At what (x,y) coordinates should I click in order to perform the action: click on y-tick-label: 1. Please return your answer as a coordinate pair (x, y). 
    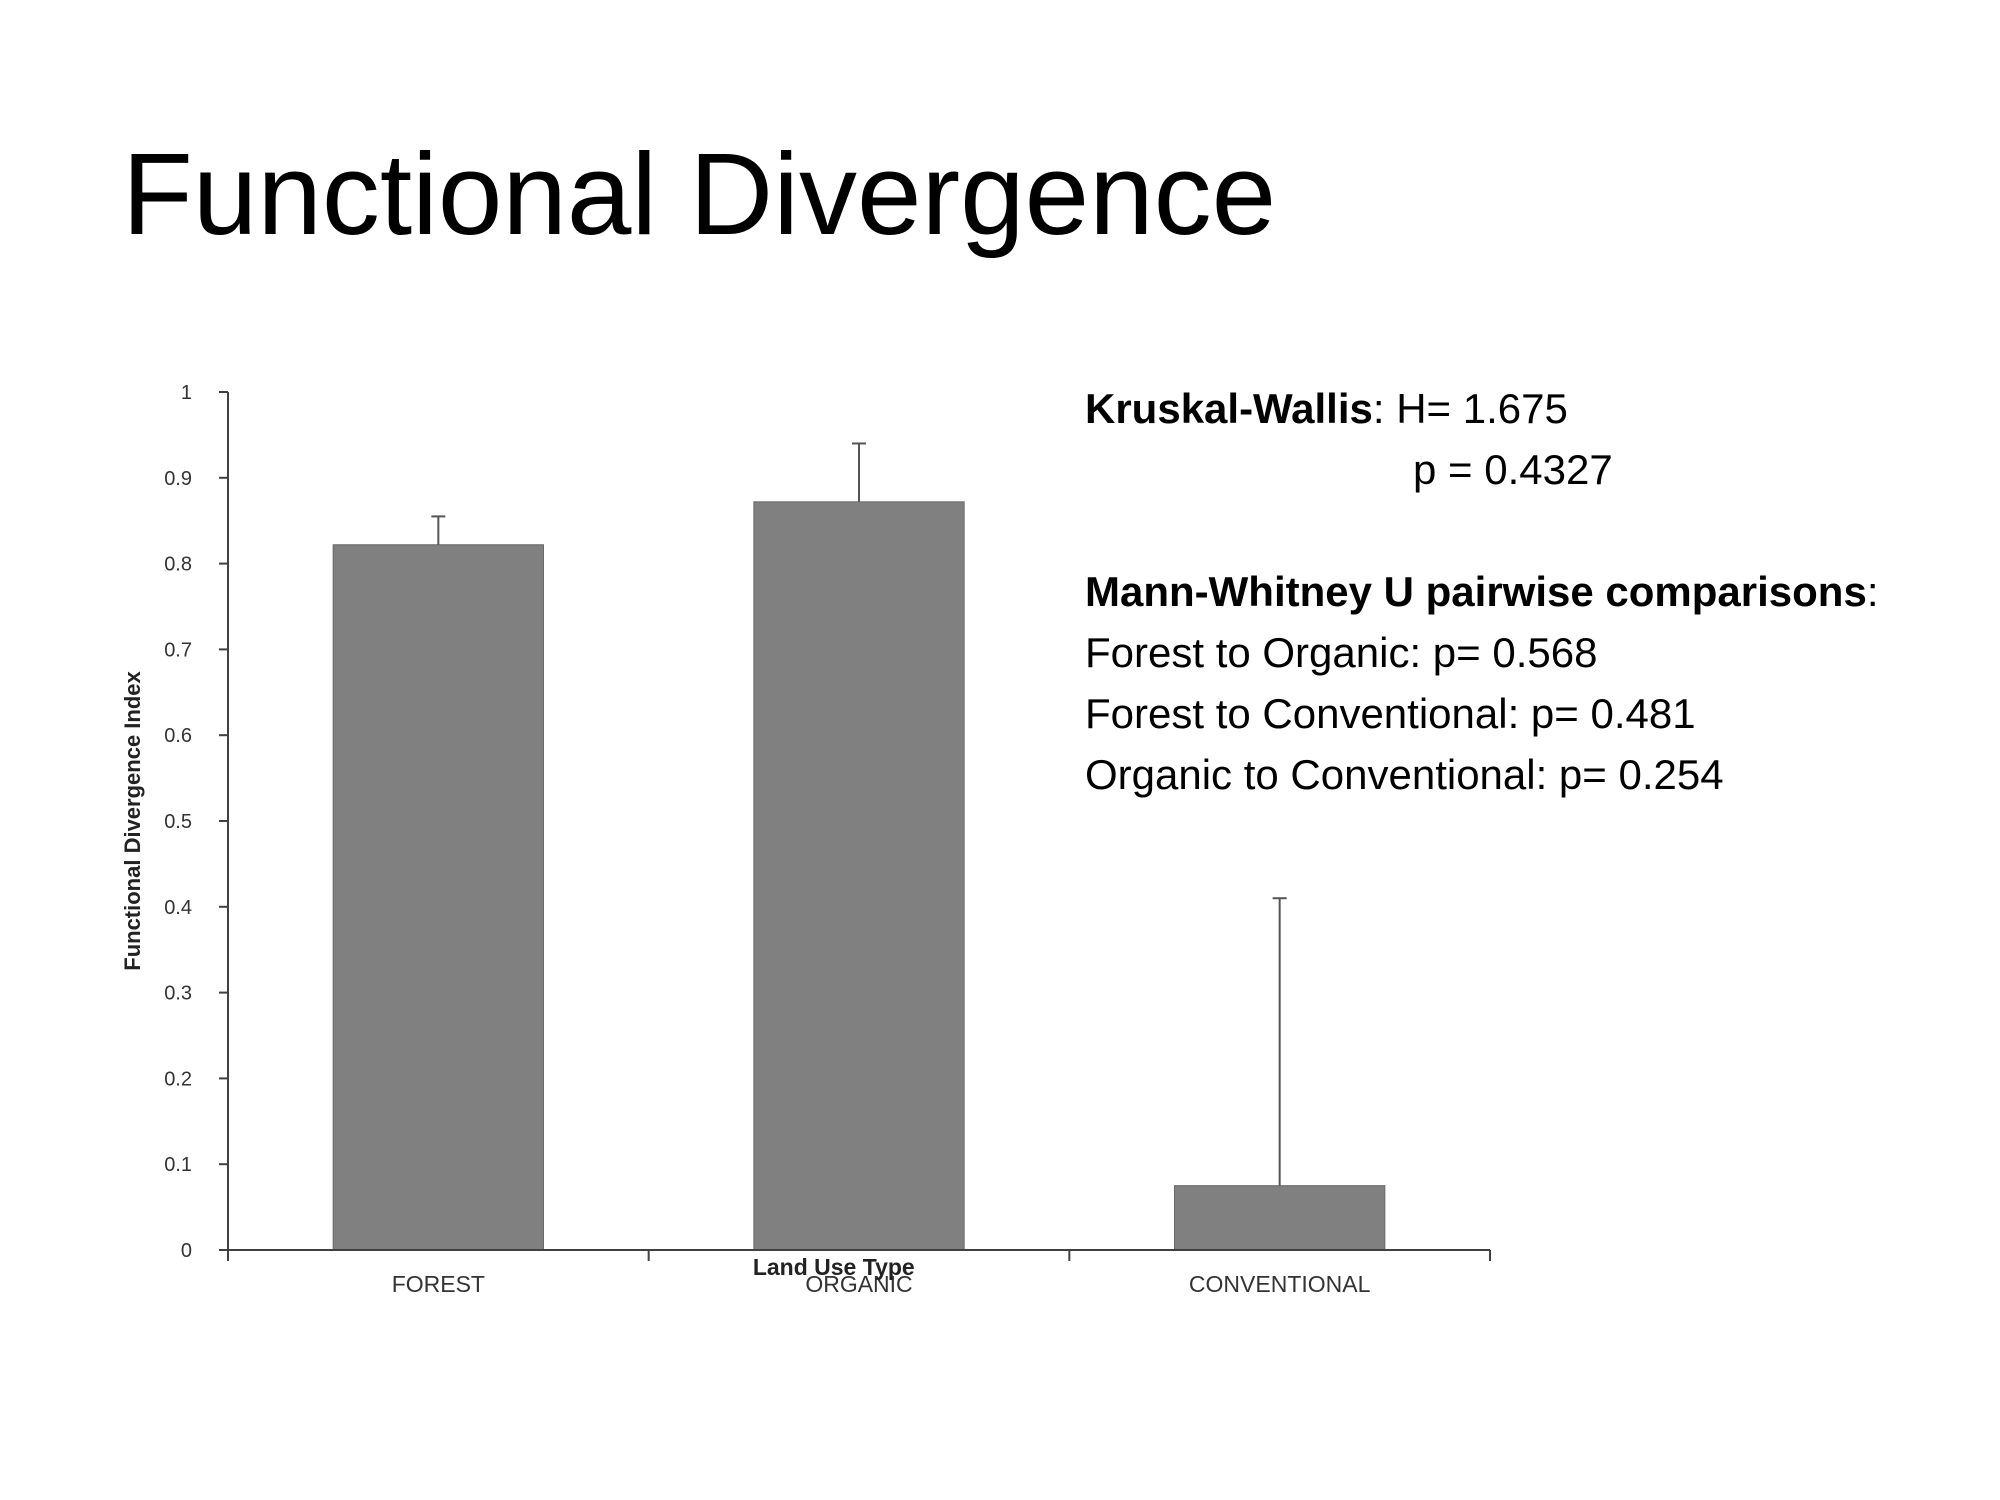
    Looking at the image, I should click on (186, 393).